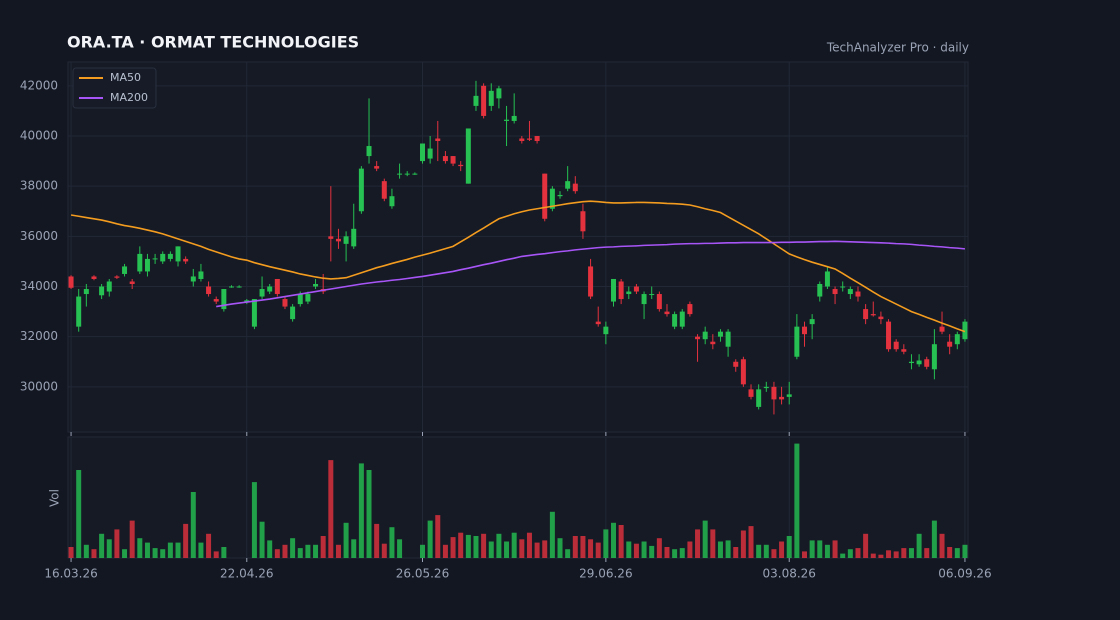 The image size is (1120, 620). I want to click on y-tick-label: 32000, so click(39, 336).